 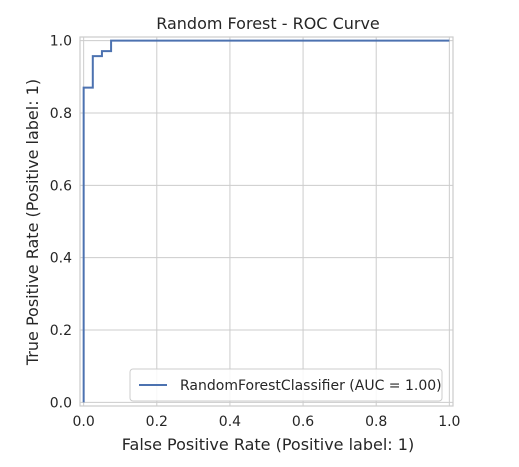 What do you see at coordinates (61, 259) in the screenshot?
I see `y-tick-label: 0.4` at bounding box center [61, 259].